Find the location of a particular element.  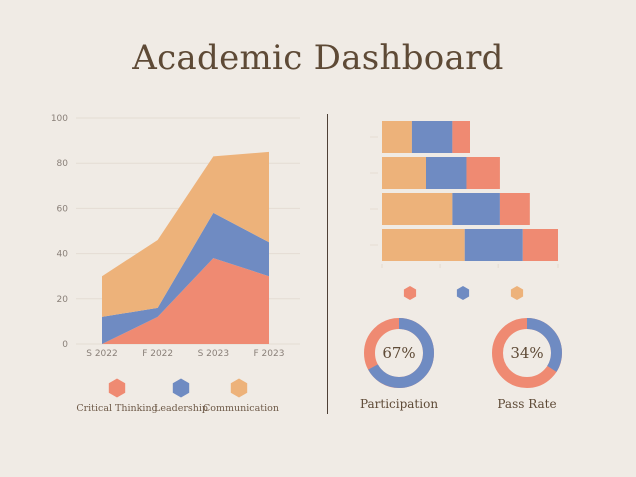

page-title: Academic Dashboard is located at coordinates (318, 58).